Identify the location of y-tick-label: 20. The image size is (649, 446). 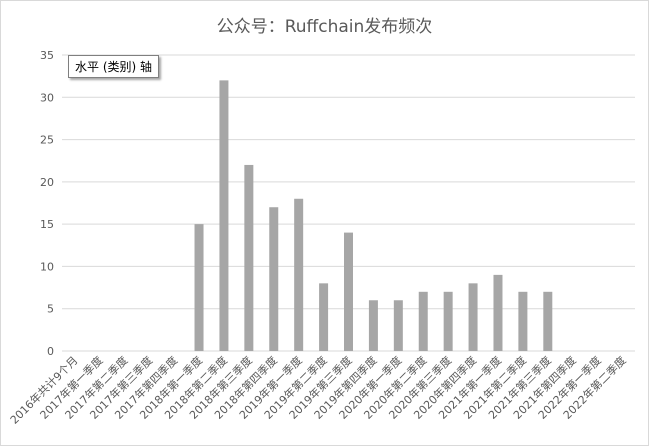
(47, 182).